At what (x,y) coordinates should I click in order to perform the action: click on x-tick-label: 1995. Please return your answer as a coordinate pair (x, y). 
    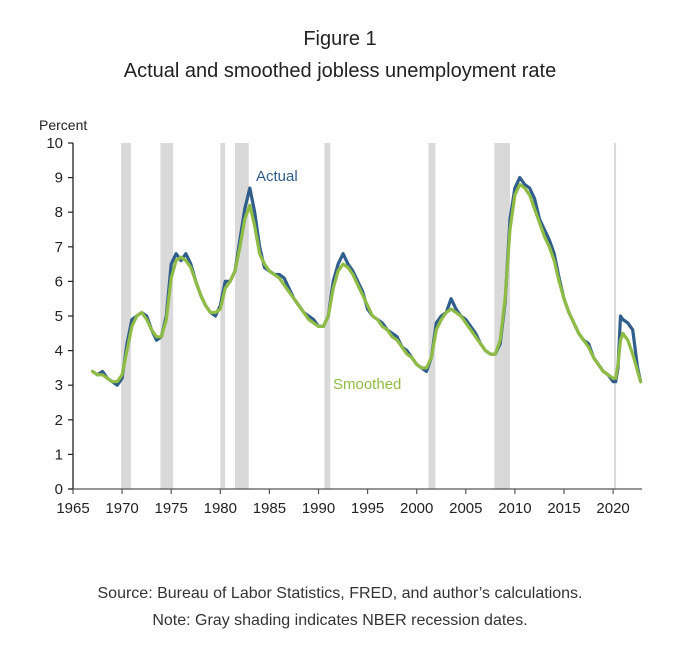
    Looking at the image, I should click on (367, 508).